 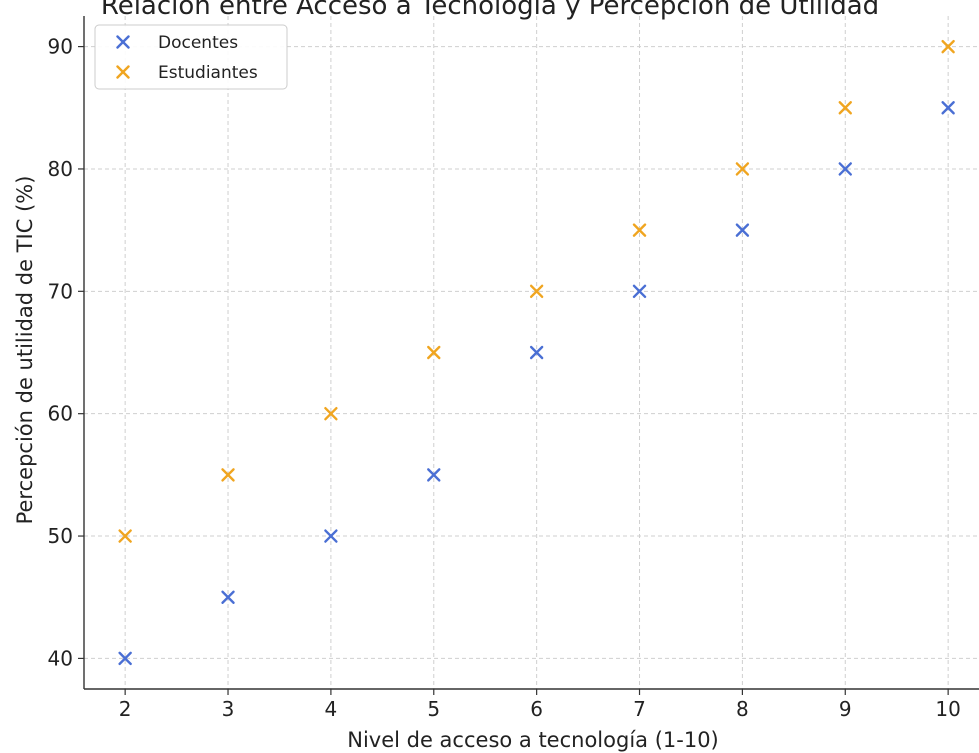 What do you see at coordinates (60, 169) in the screenshot?
I see `y-tick-label: 80` at bounding box center [60, 169].